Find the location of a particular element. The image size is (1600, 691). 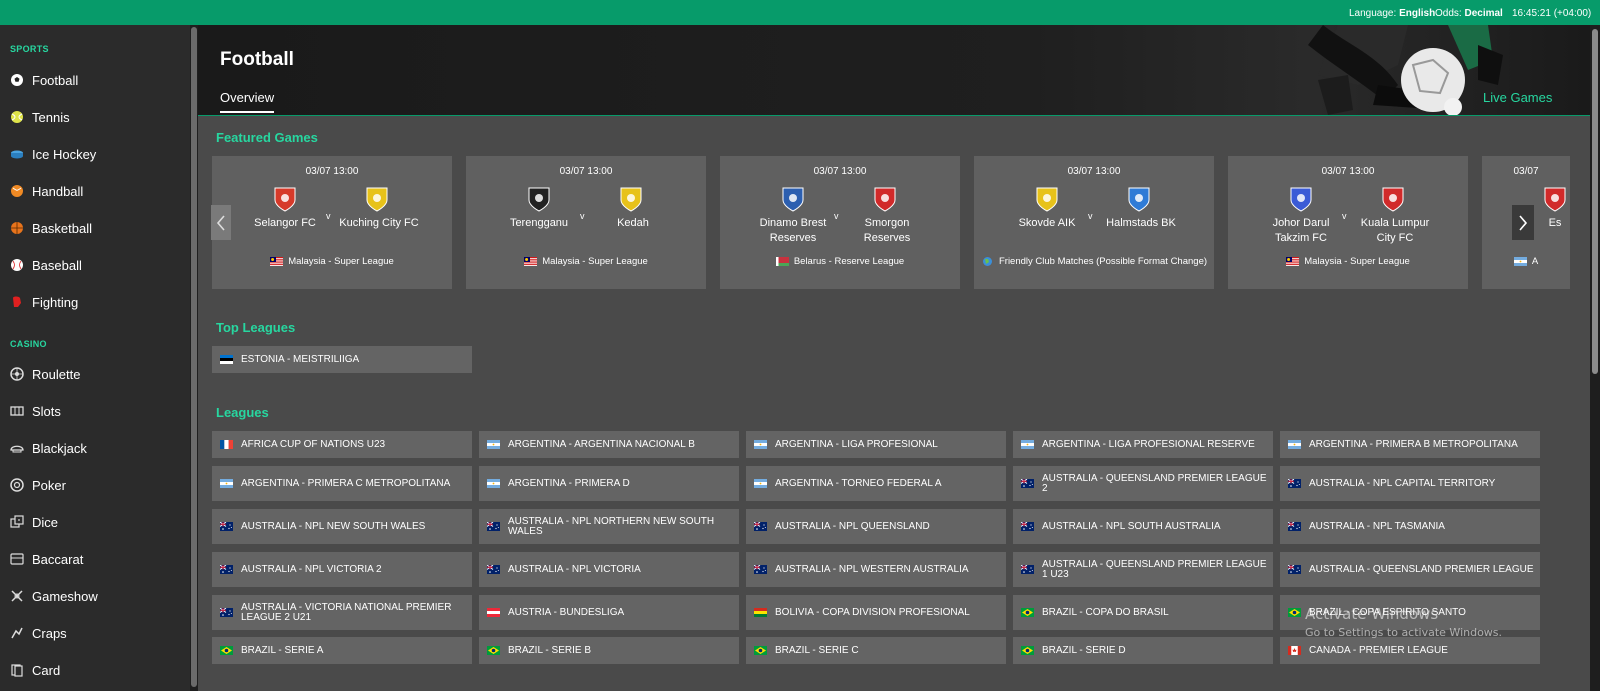

away-team-name: Smorgon Reserves is located at coordinates (887, 230).